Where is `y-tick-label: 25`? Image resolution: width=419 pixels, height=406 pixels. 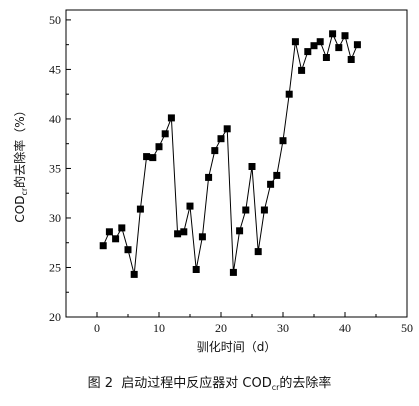 y-tick-label: 25 is located at coordinates (55, 267).